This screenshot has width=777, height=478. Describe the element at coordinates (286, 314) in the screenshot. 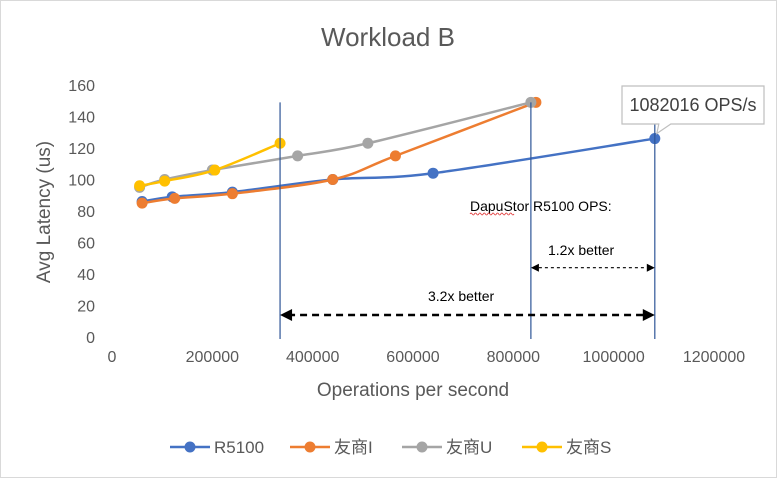

I see `arrow-3-2x-head-left` at that location.